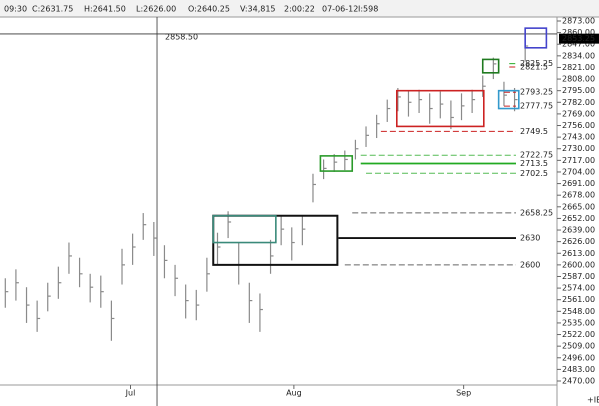  Describe the element at coordinates (578, 137) in the screenshot. I see `y-tick-label: 2743.00` at that location.